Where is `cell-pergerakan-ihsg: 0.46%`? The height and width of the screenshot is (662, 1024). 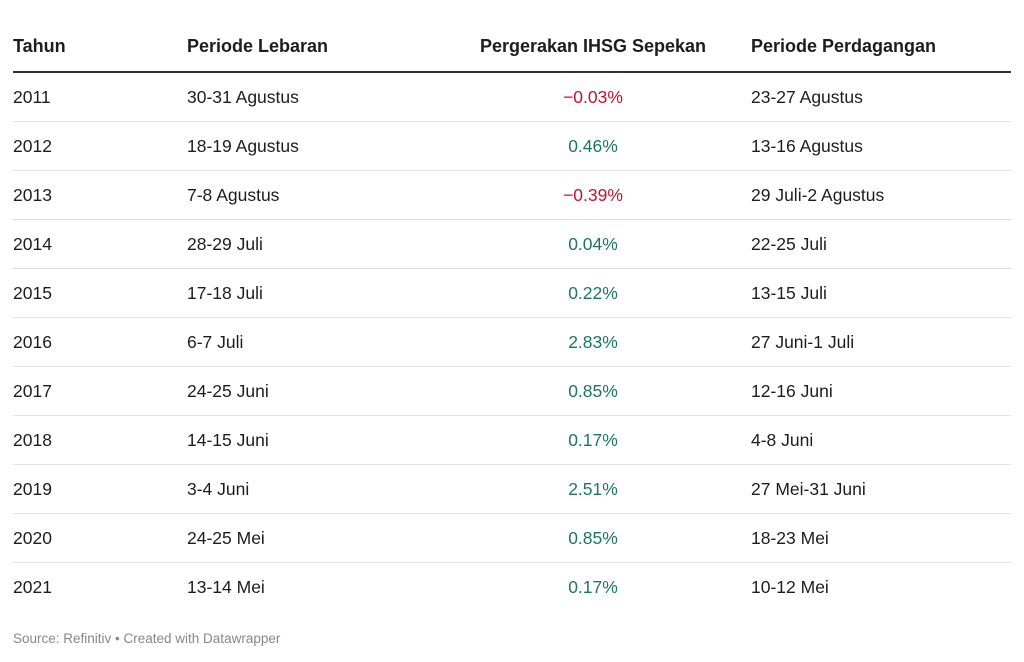
cell-pergerakan-ihsg: 0.46% is located at coordinates (599, 146).